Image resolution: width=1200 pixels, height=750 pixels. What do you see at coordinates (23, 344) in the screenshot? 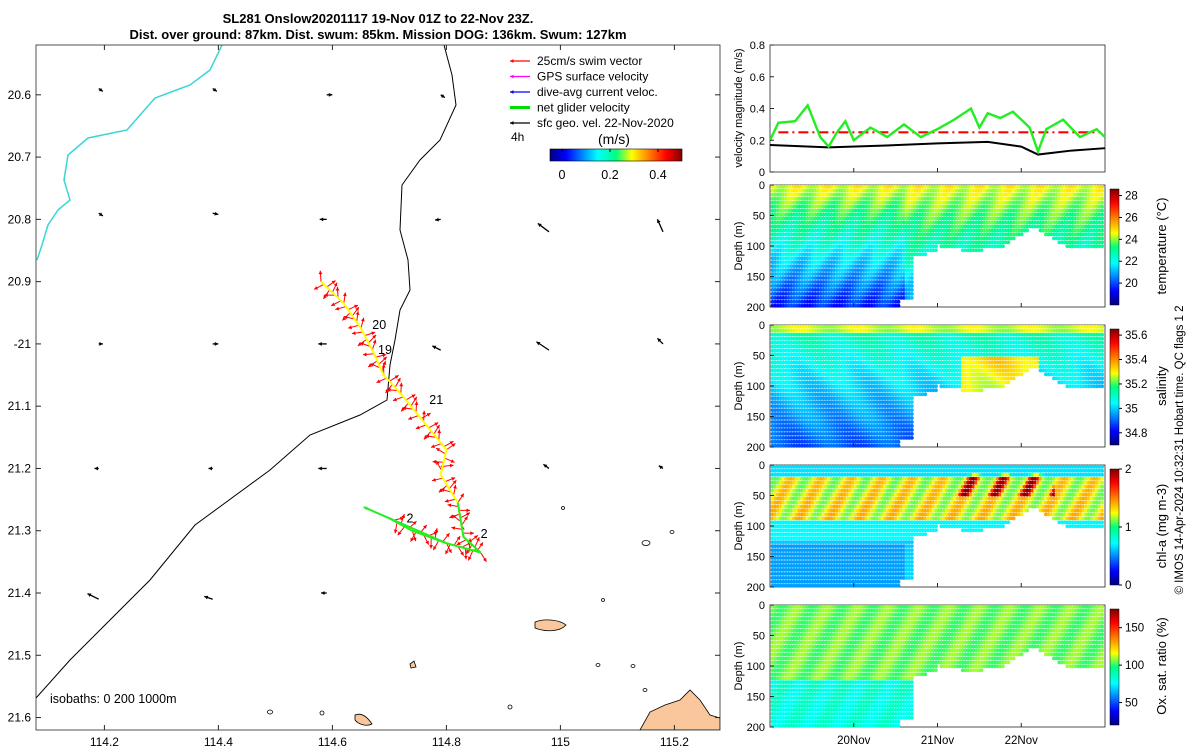
I see `map-y-tick-label: -21` at bounding box center [23, 344].